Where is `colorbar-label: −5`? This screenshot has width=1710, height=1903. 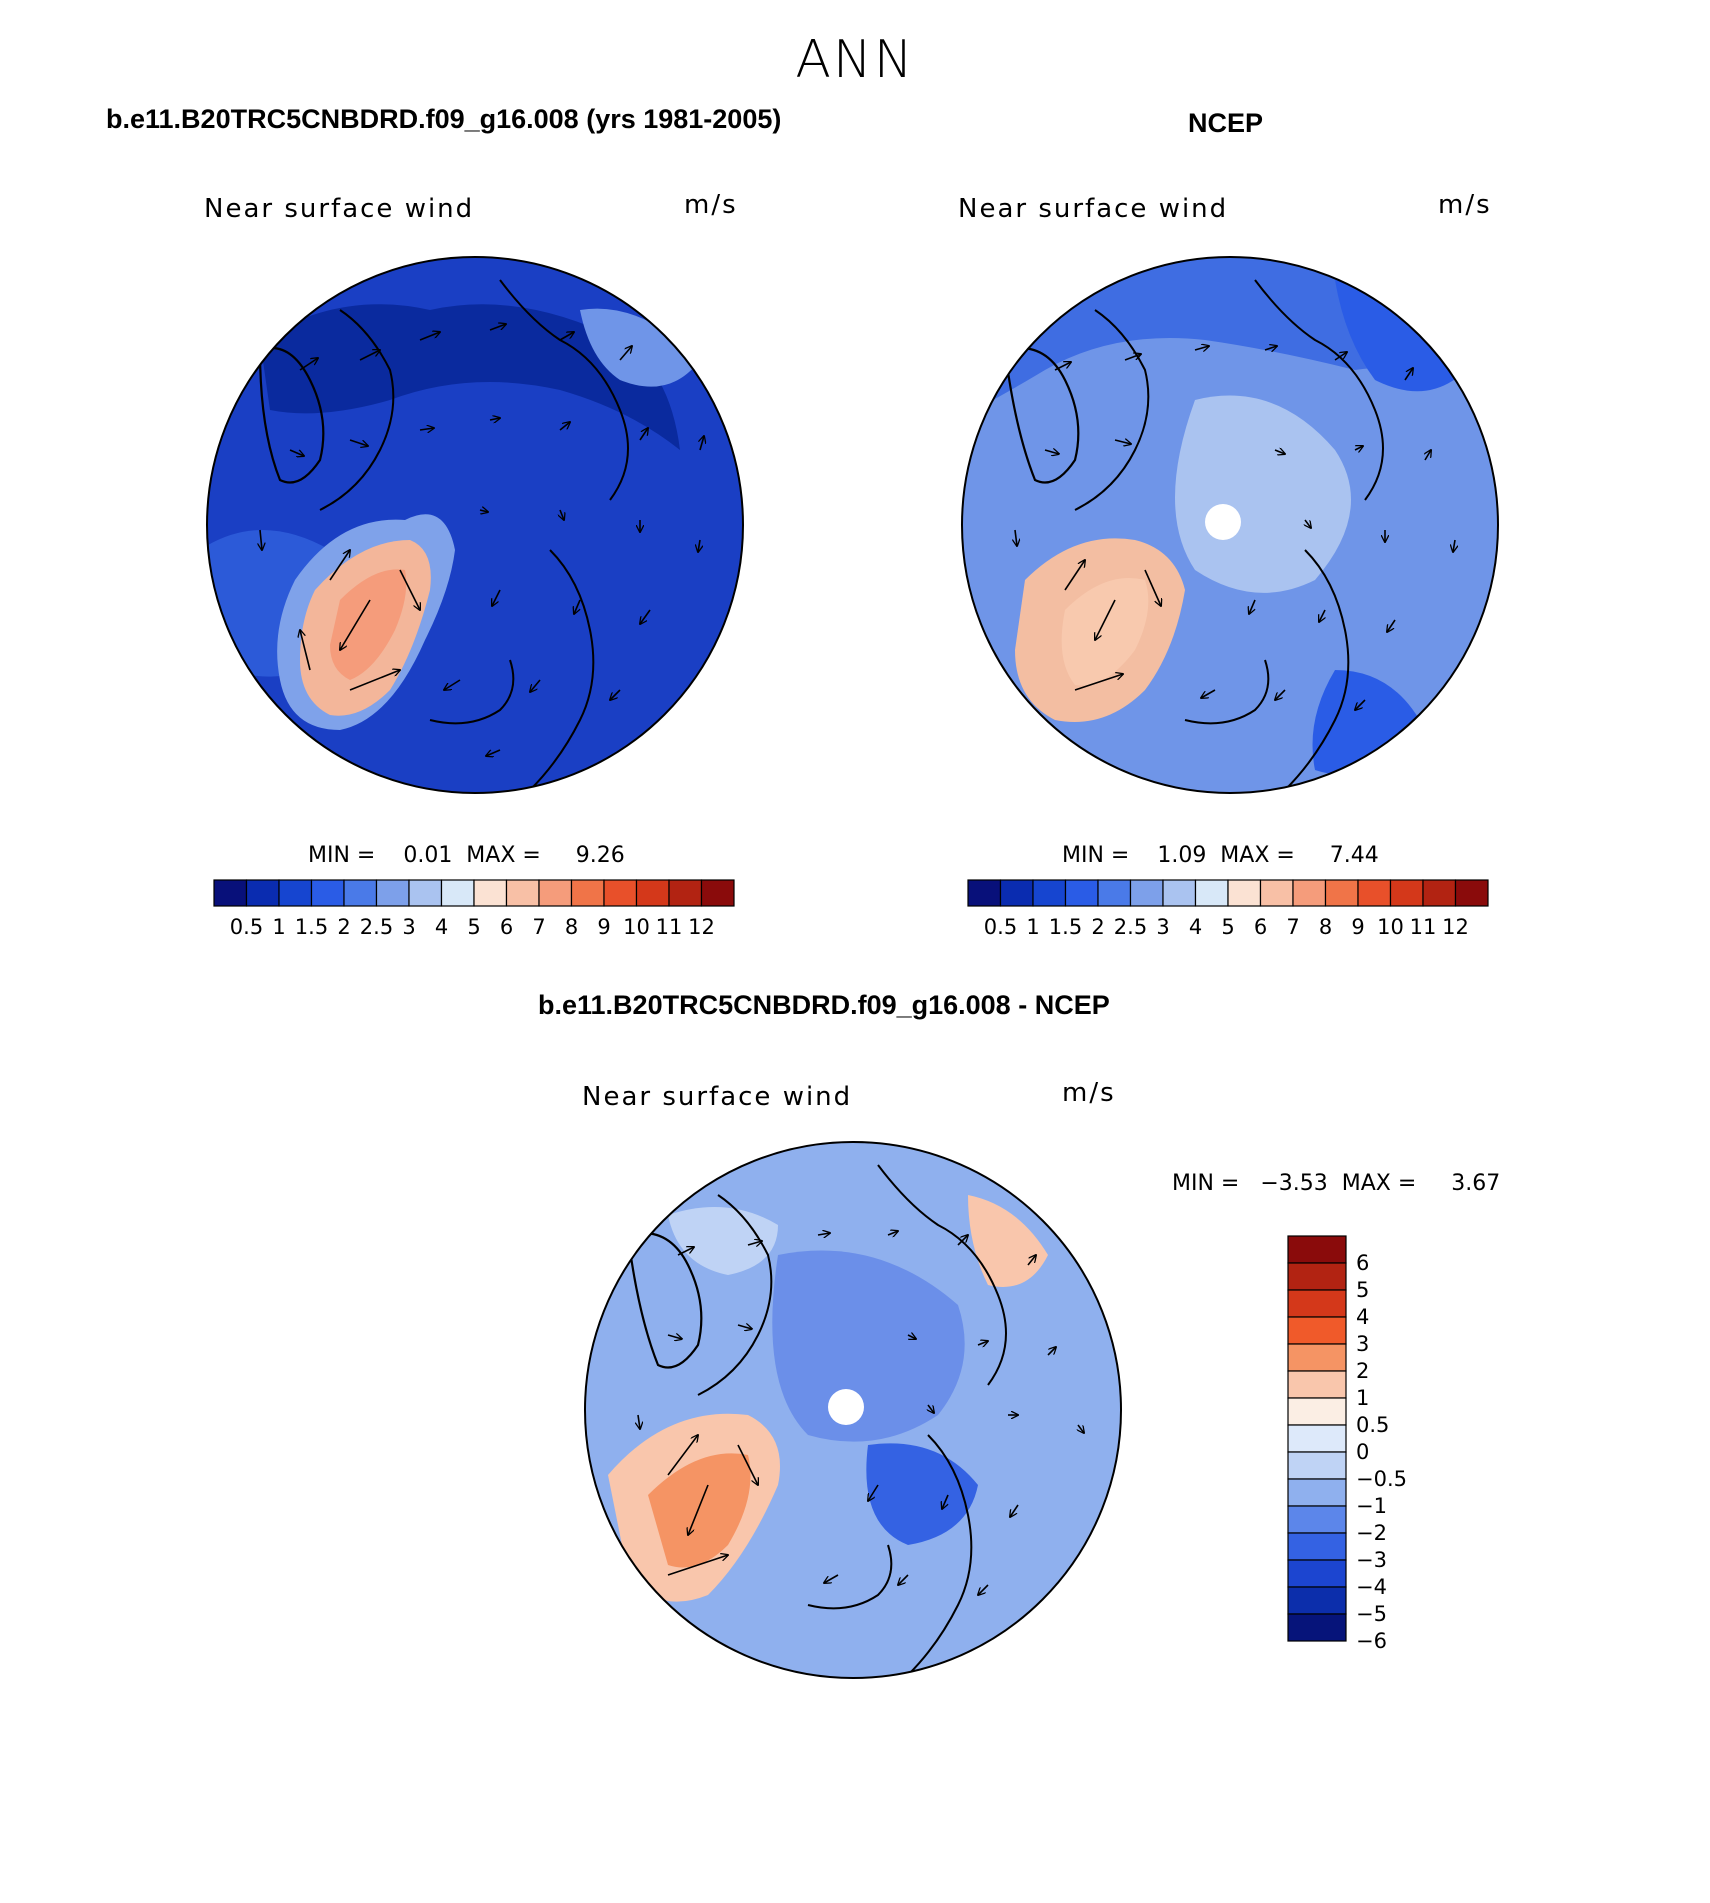 colorbar-label: −5 is located at coordinates (1371, 1614).